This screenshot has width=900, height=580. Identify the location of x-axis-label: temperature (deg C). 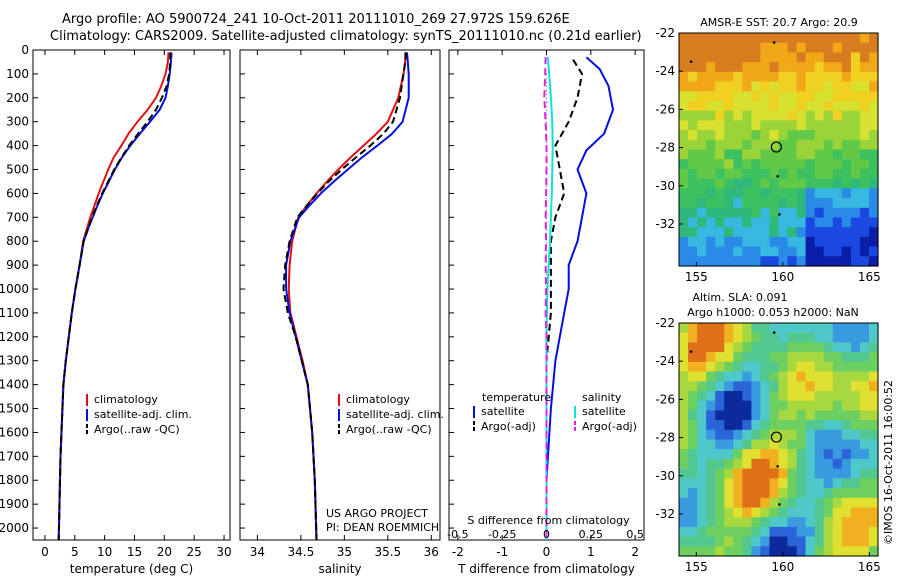
(131, 569).